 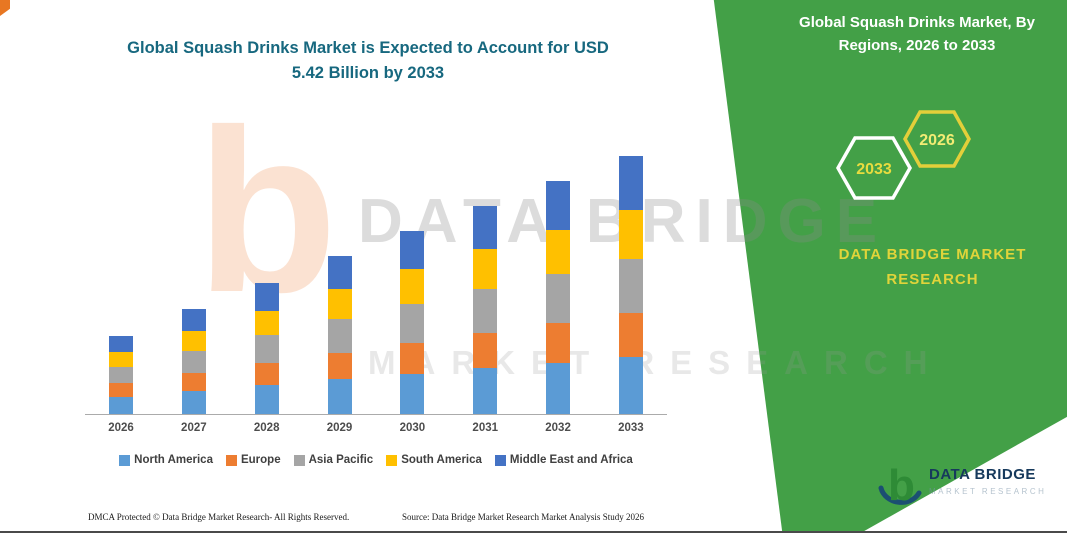 I want to click on legend-swatch-north-america, so click(x=125, y=460).